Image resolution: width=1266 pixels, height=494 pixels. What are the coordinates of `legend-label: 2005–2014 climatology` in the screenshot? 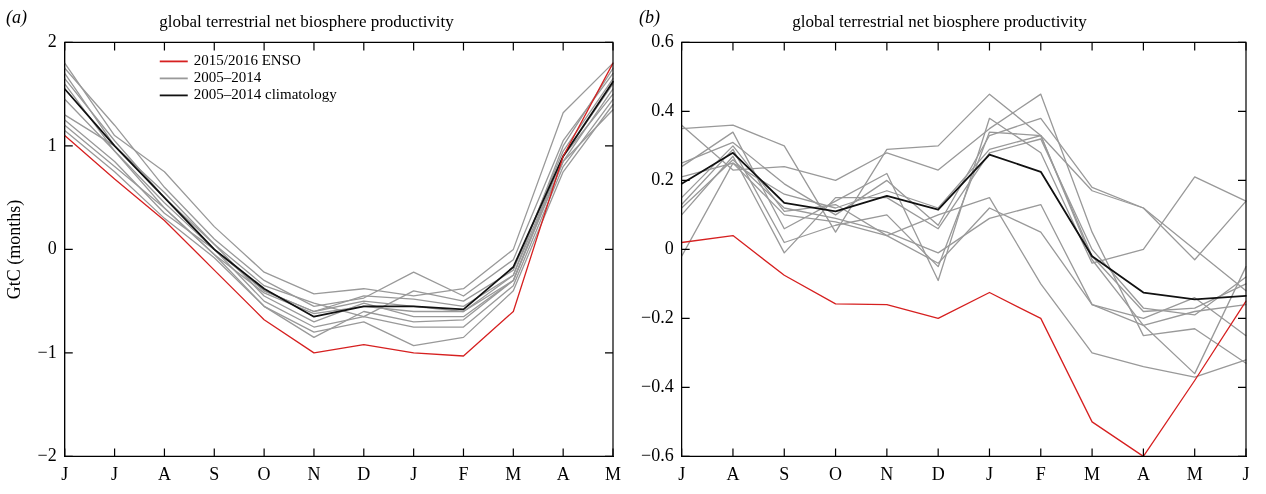 It's located at (265, 94).